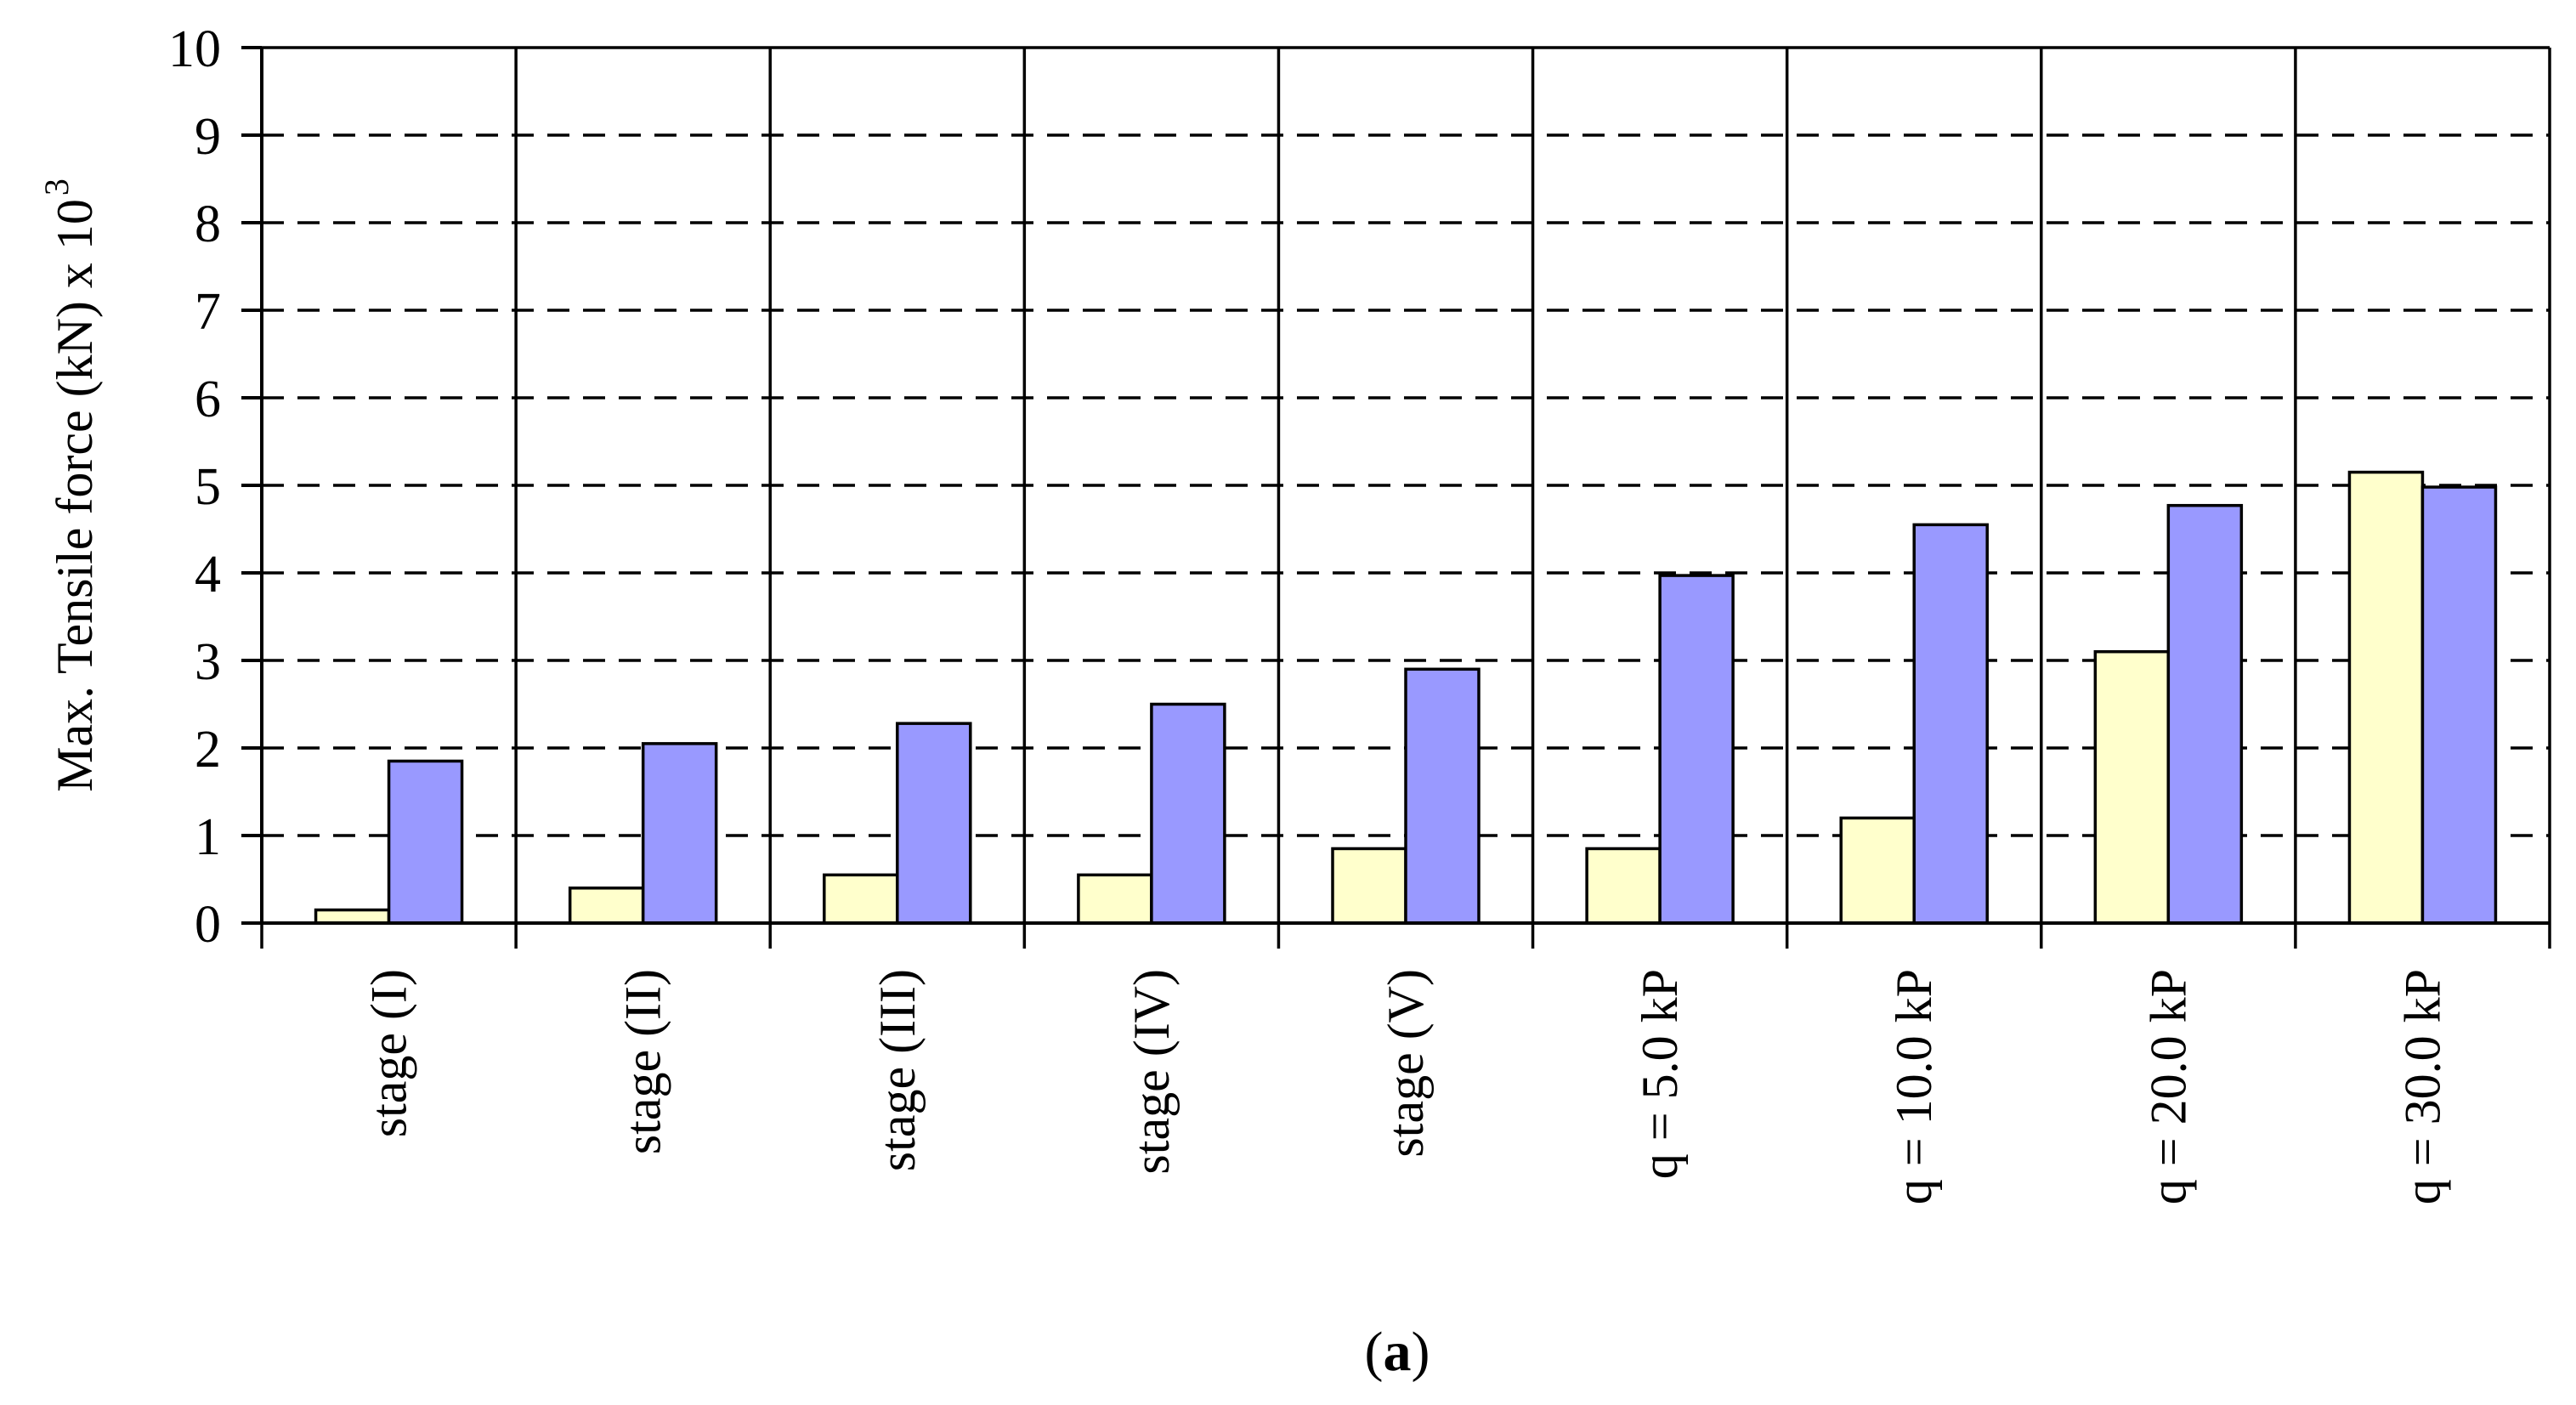 The height and width of the screenshot is (1405, 2576). Describe the element at coordinates (1152, 1072) in the screenshot. I see `x-tick-label-4: stage (IV)` at that location.